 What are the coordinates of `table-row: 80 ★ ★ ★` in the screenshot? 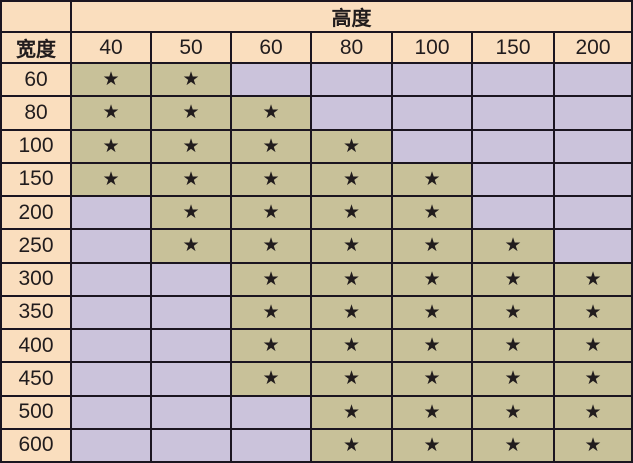 It's located at (316, 113).